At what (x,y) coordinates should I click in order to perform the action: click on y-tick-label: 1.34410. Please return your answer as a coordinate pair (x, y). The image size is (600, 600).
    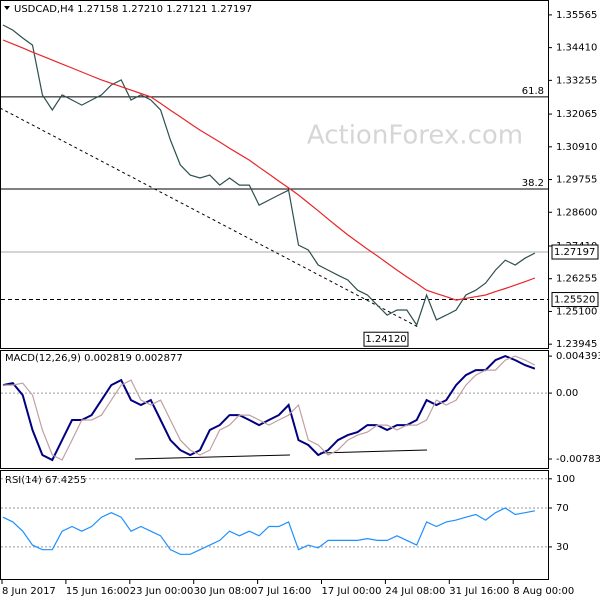
    Looking at the image, I should click on (576, 48).